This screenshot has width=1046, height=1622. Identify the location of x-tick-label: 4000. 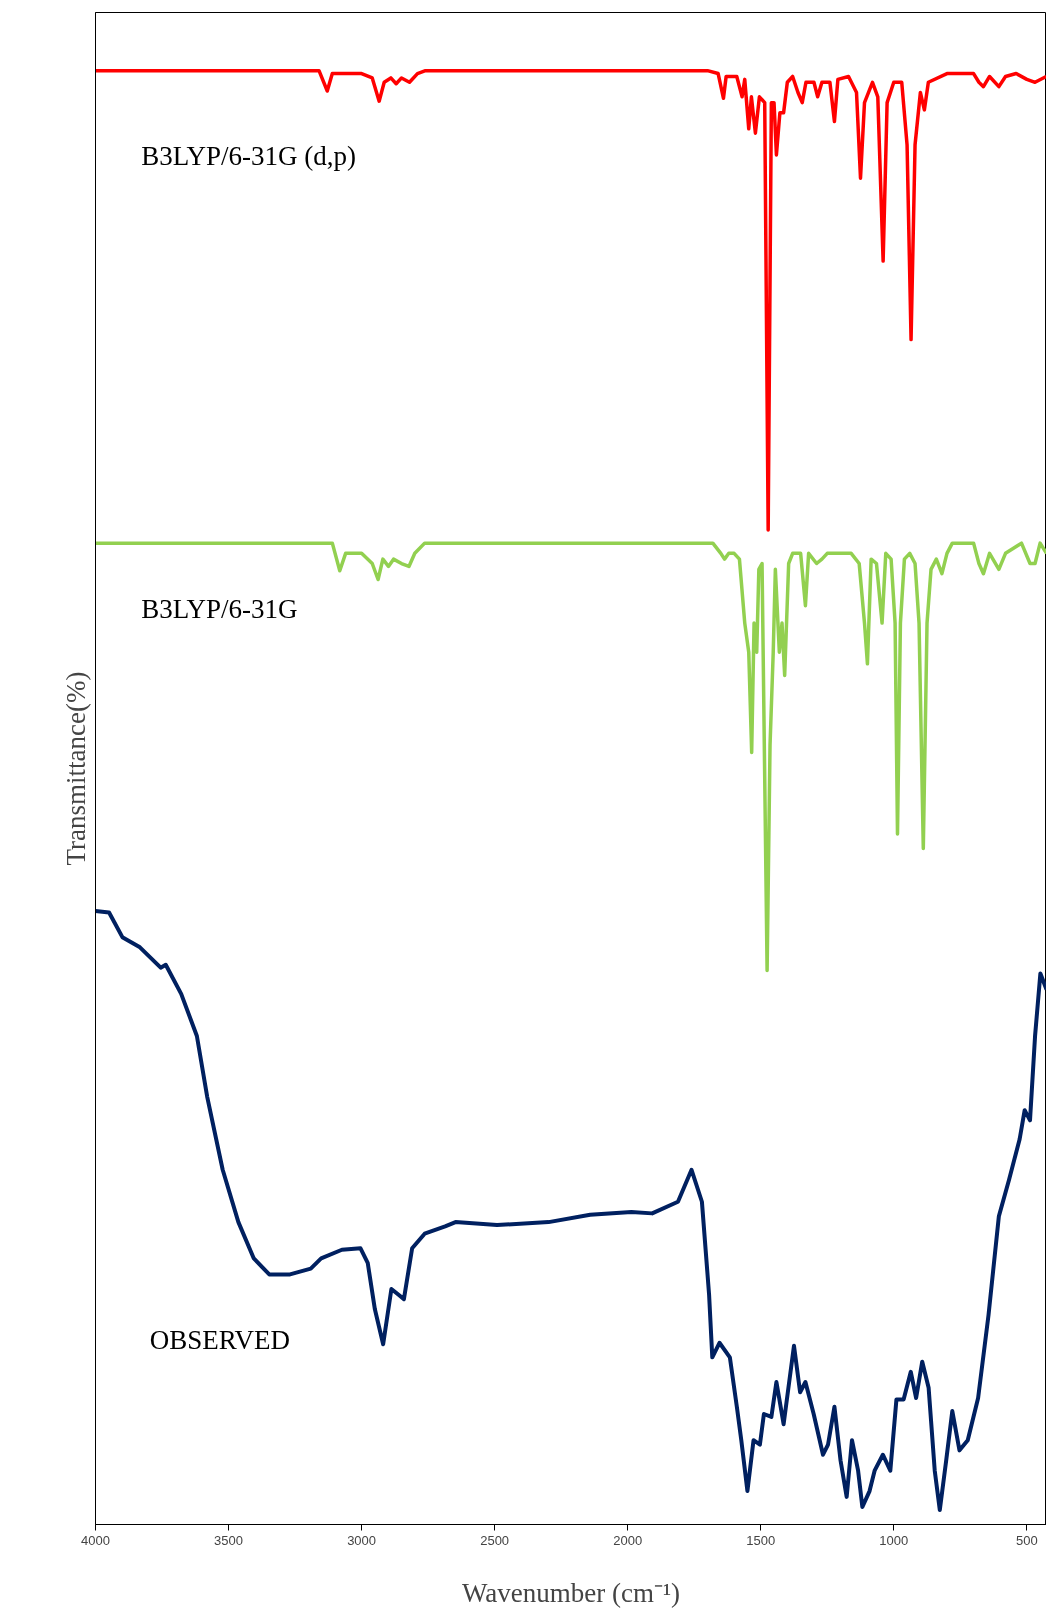
(95, 1540).